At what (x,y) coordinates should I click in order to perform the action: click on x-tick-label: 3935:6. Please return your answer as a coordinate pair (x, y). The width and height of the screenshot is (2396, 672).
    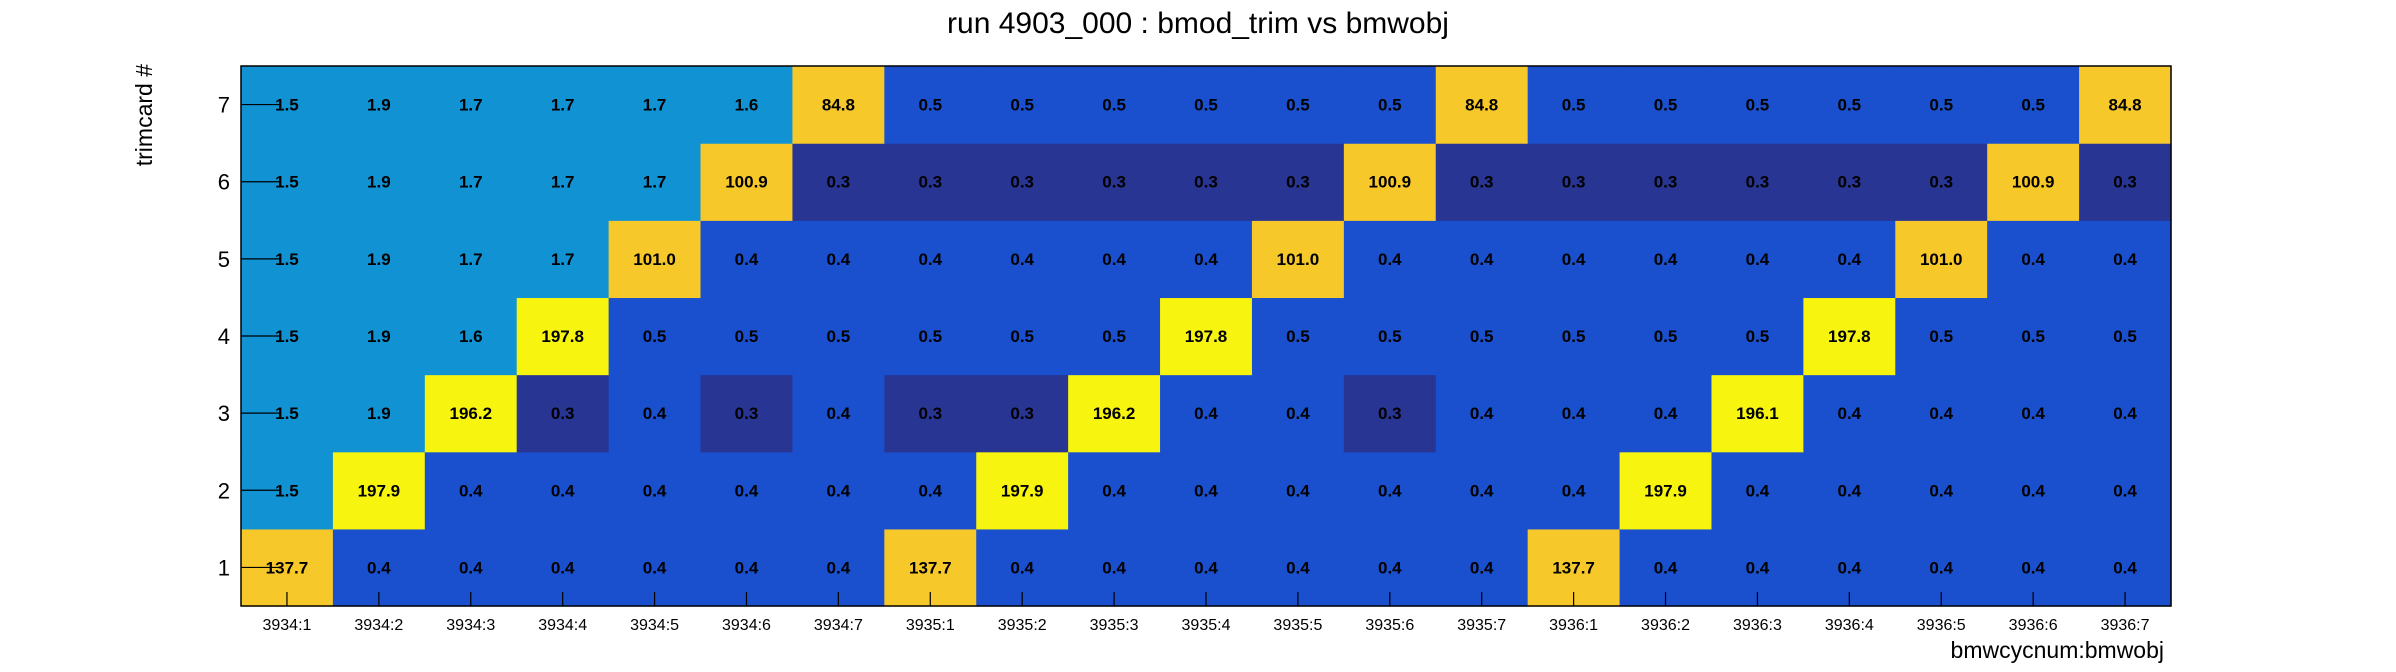
    Looking at the image, I should click on (1389, 625).